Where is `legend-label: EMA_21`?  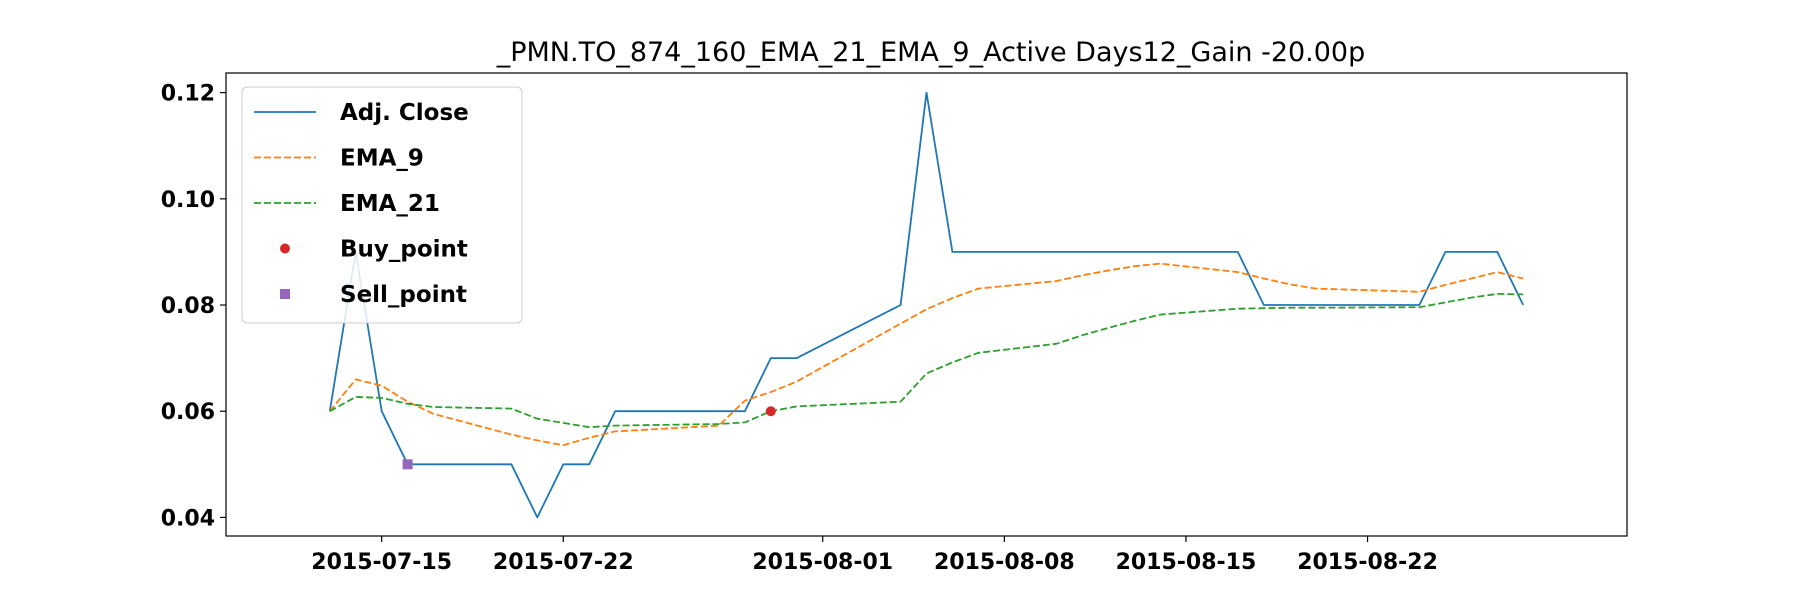
legend-label: EMA_21 is located at coordinates (390, 204).